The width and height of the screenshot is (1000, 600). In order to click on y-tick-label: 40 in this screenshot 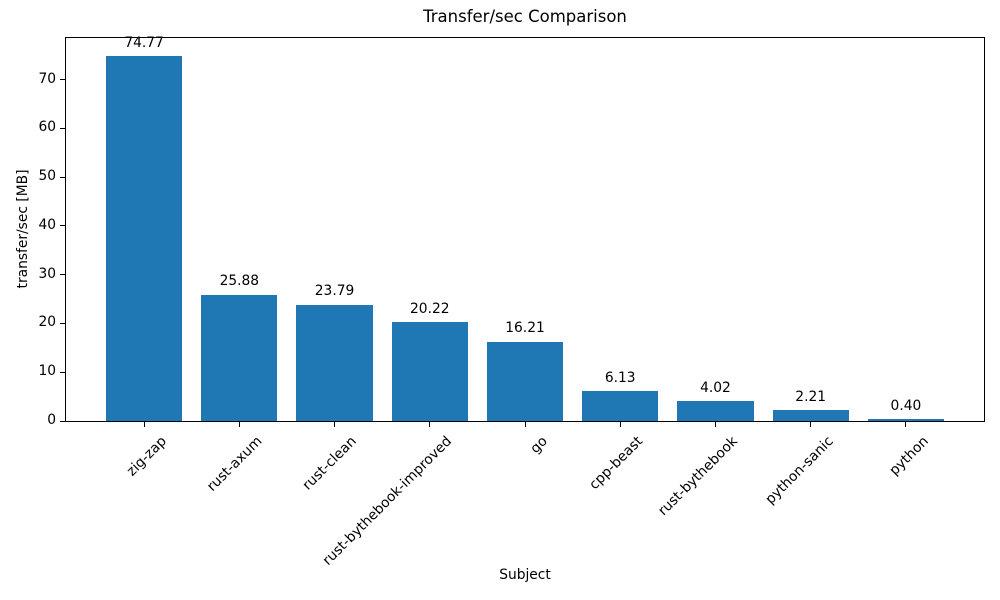, I will do `click(47, 224)`.